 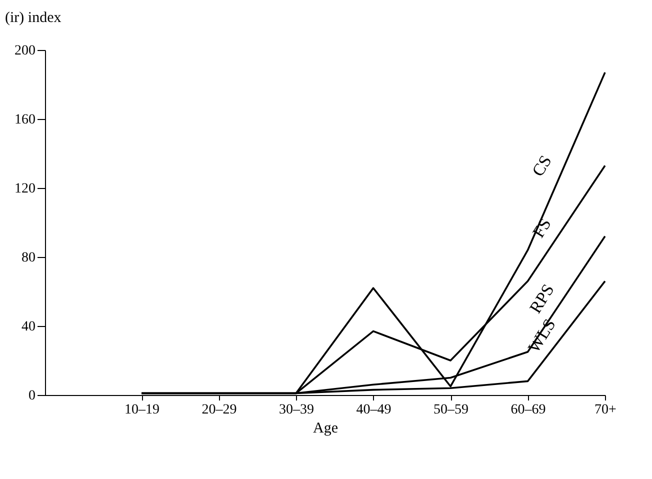 I want to click on y-tick-label: 160, so click(x=25, y=120).